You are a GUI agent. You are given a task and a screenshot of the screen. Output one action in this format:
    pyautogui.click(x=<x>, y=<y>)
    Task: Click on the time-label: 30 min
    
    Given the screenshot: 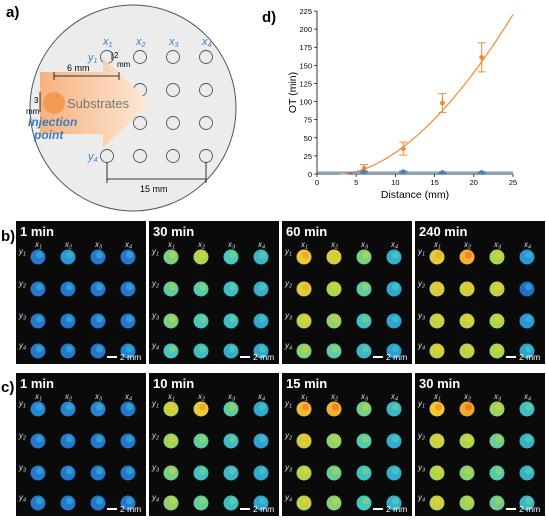 What is the action you would take?
    pyautogui.click(x=173, y=231)
    